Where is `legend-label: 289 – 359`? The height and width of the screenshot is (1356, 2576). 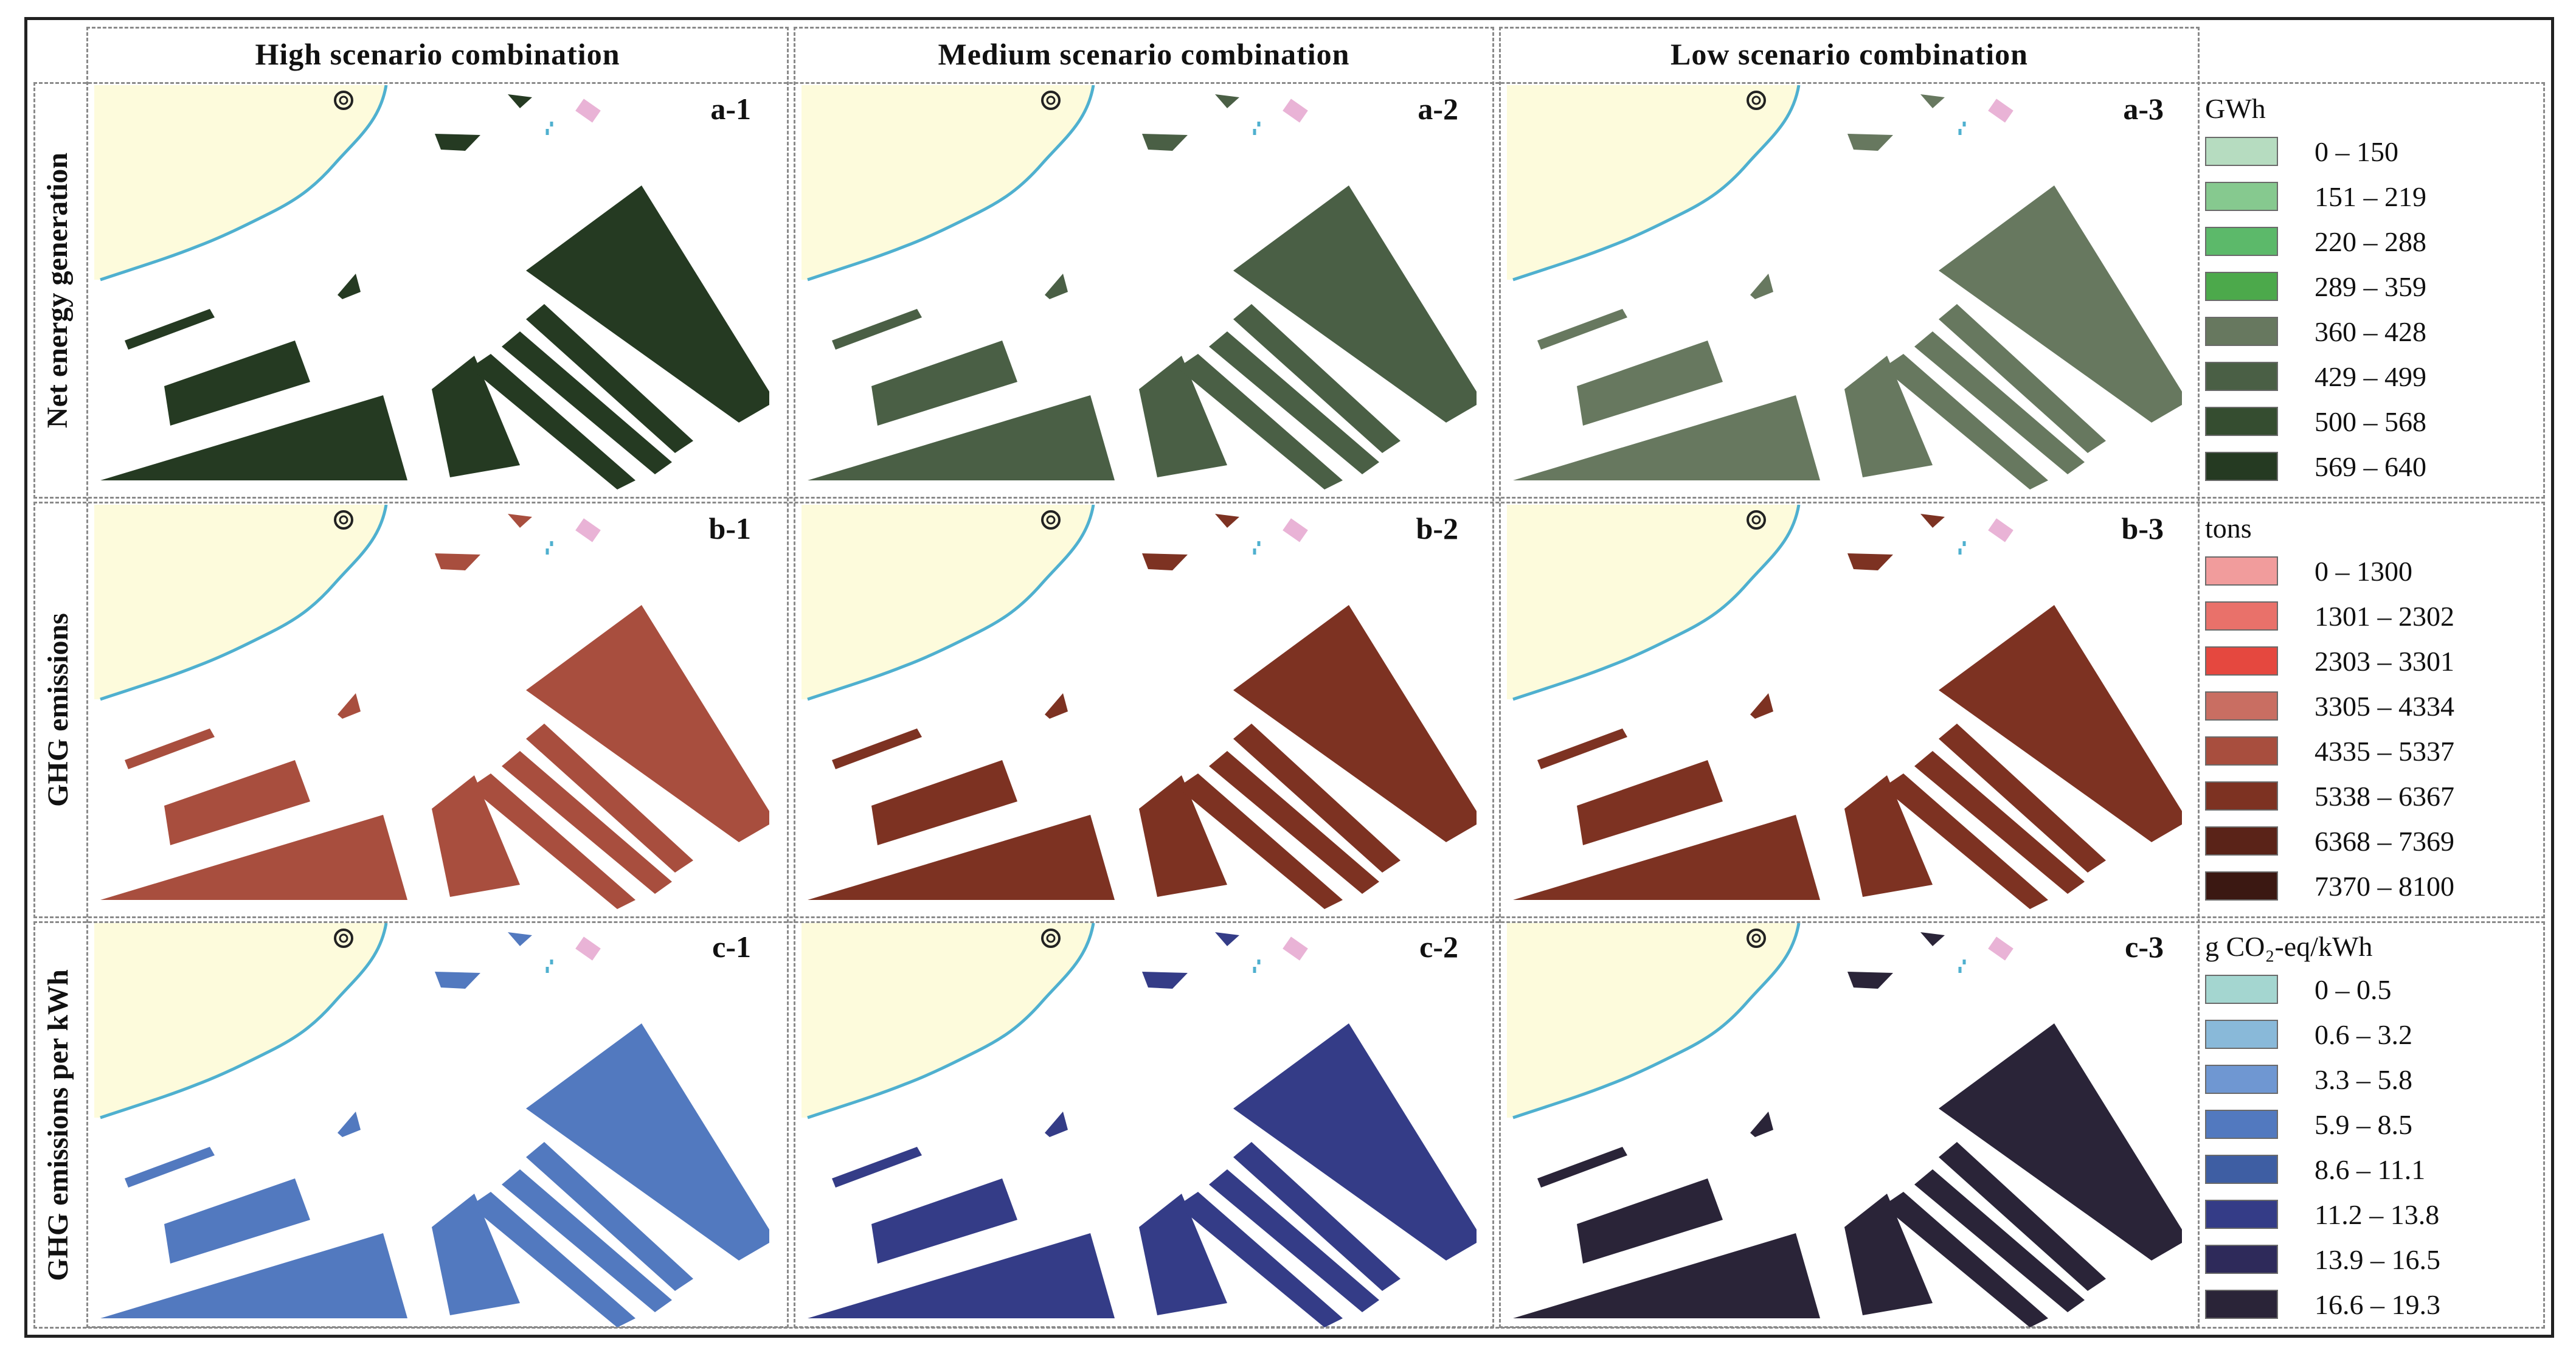
legend-label: 289 – 359 is located at coordinates (2370, 286).